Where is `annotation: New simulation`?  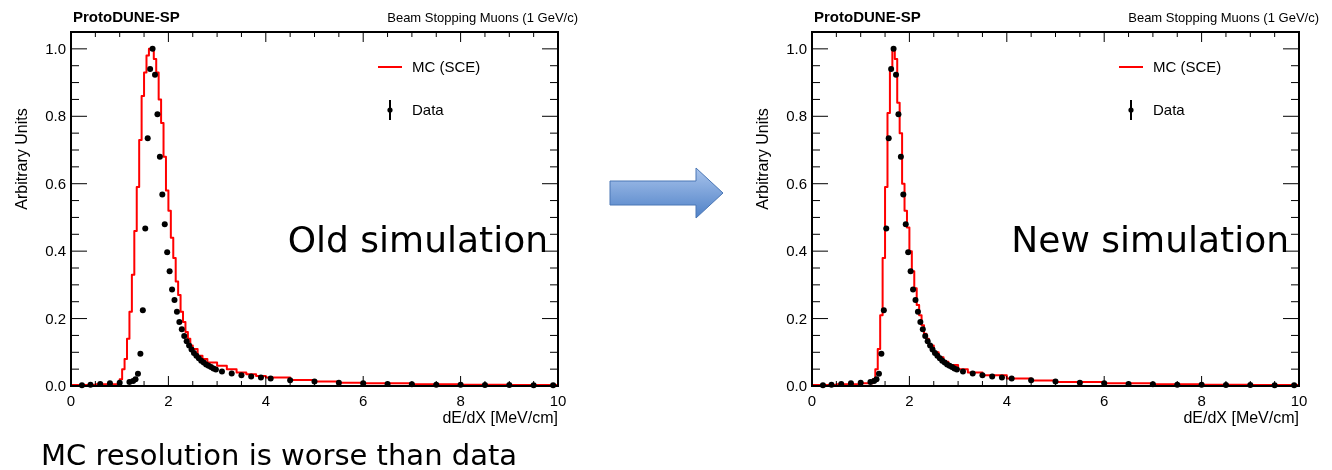 annotation: New simulation is located at coordinates (1150, 239).